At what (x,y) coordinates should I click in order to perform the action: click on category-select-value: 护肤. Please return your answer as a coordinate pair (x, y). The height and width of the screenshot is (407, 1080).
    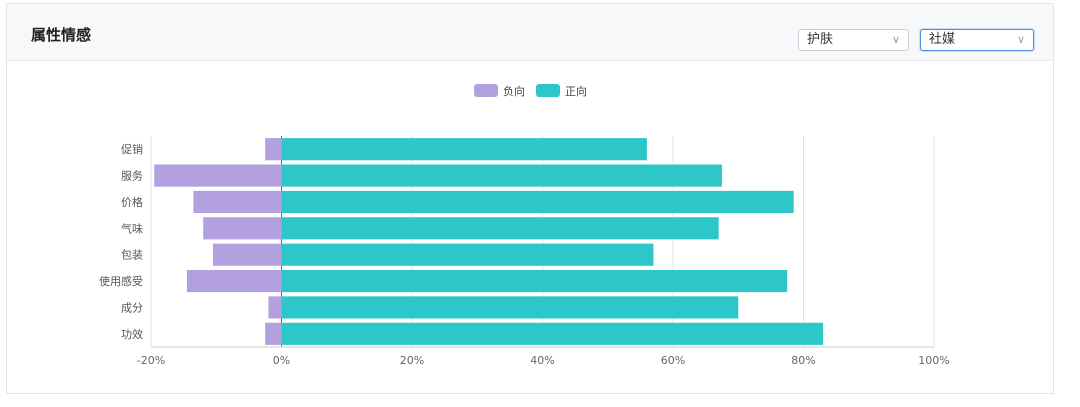
    Looking at the image, I should click on (820, 39).